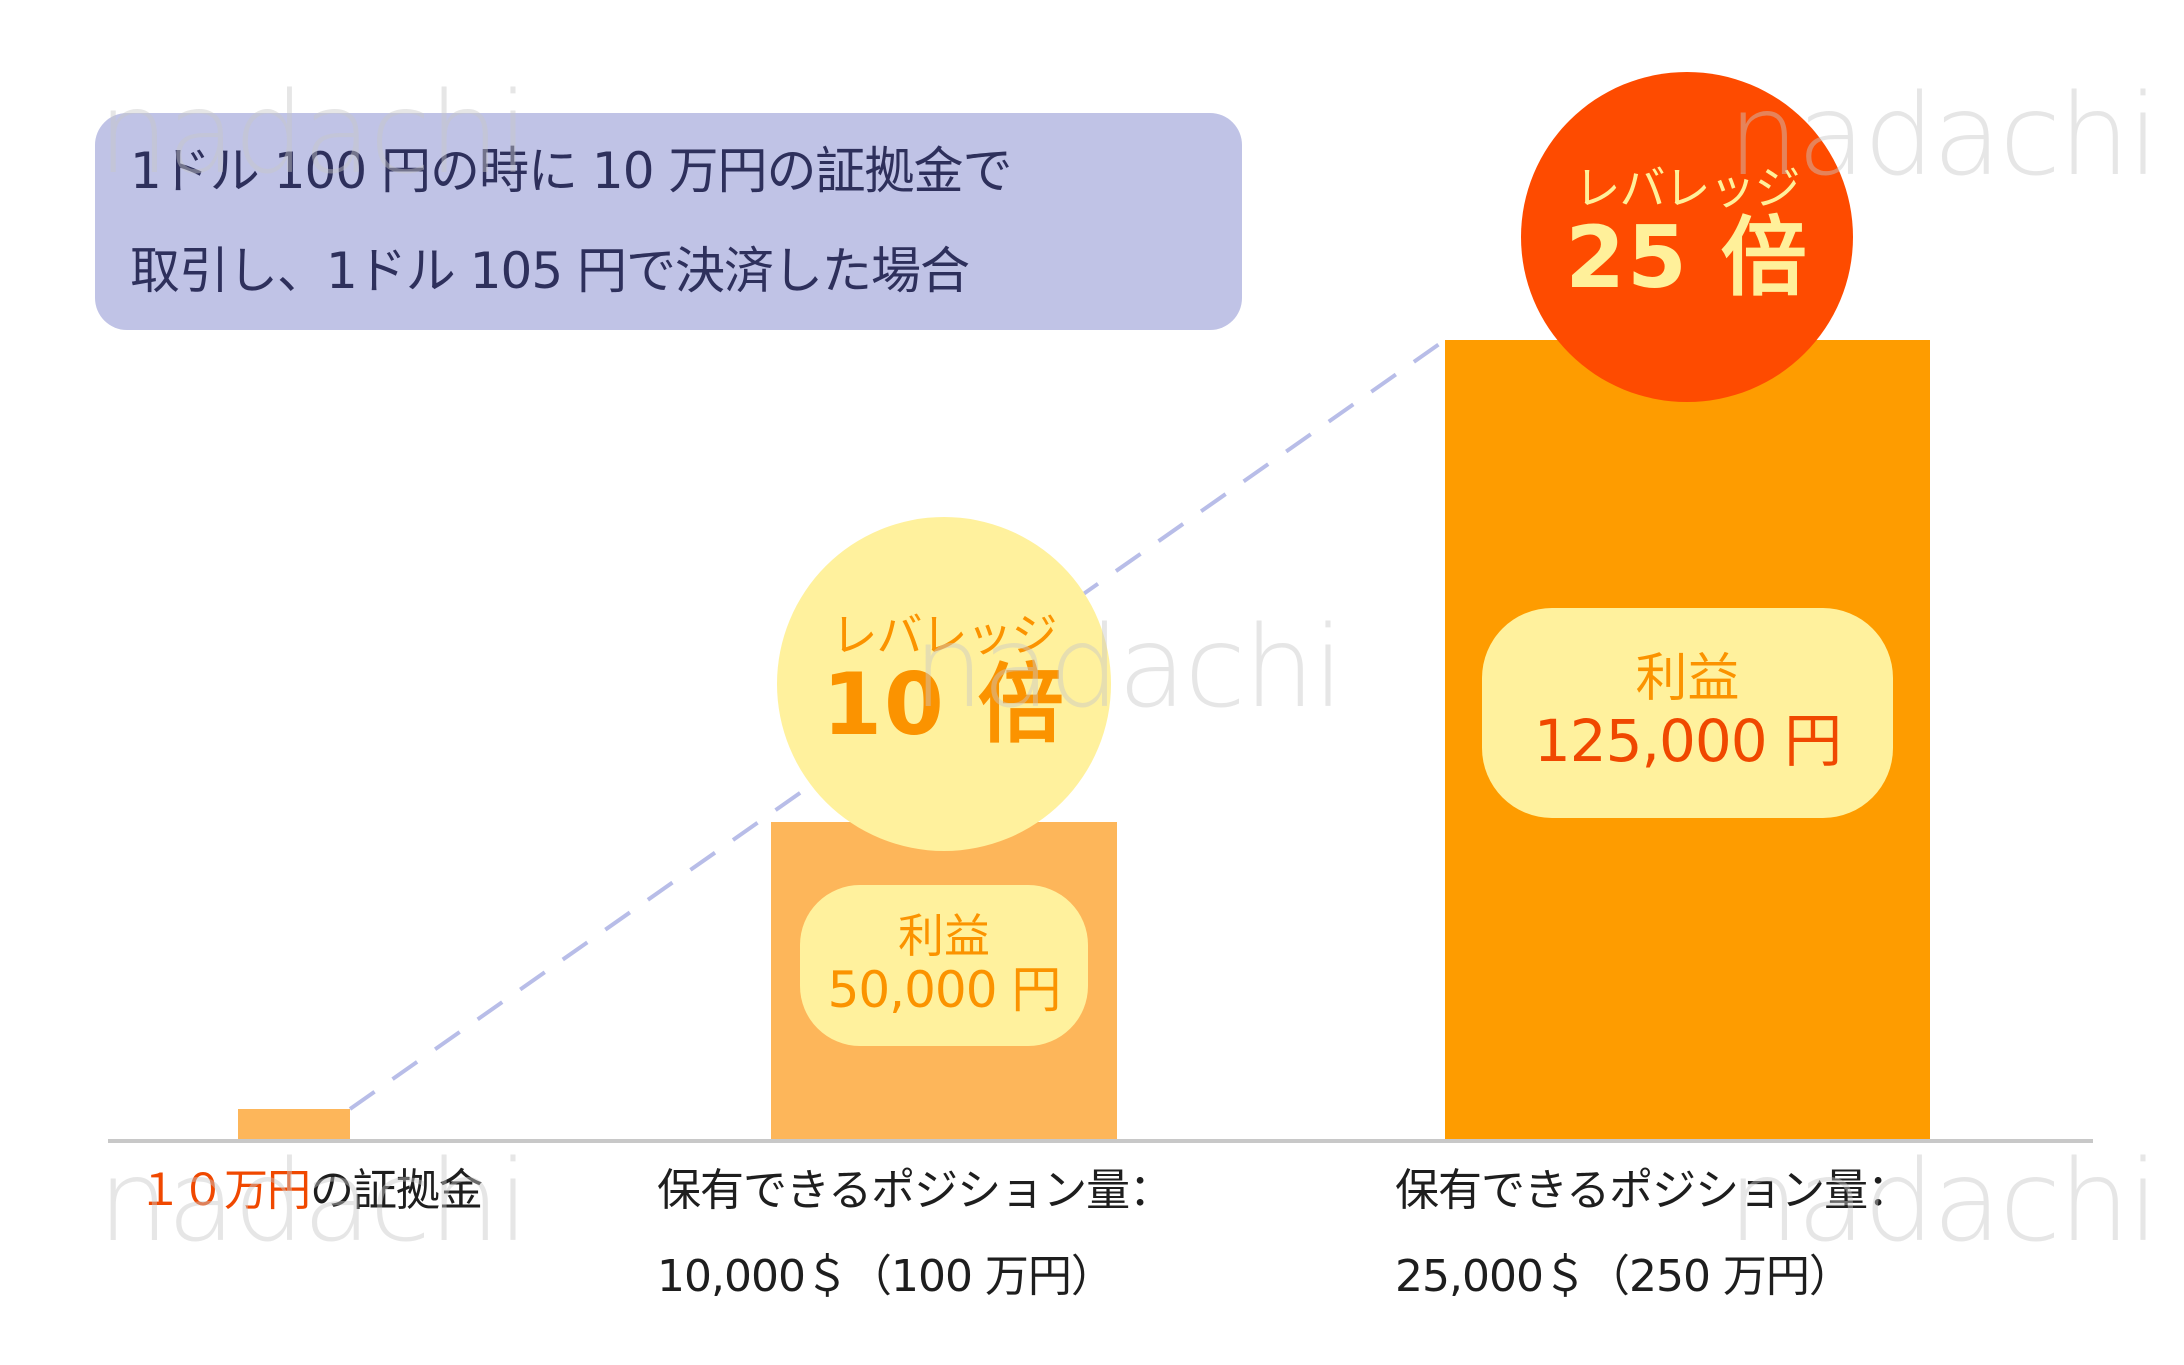  I want to click on profit-value: 125,000 円, so click(1687, 741).